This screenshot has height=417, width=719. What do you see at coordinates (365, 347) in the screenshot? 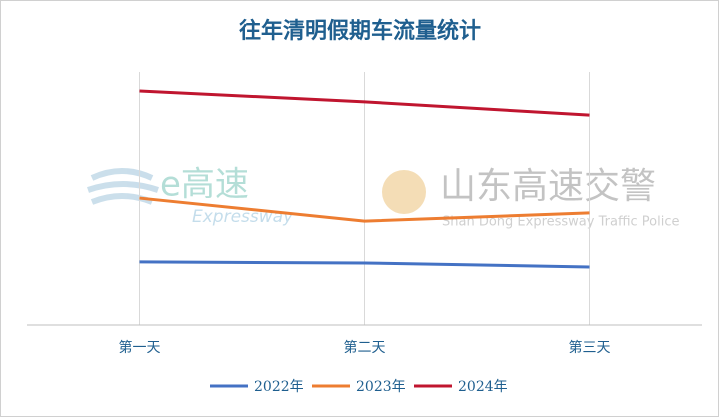
I see `x-tick-label: 第二天` at bounding box center [365, 347].